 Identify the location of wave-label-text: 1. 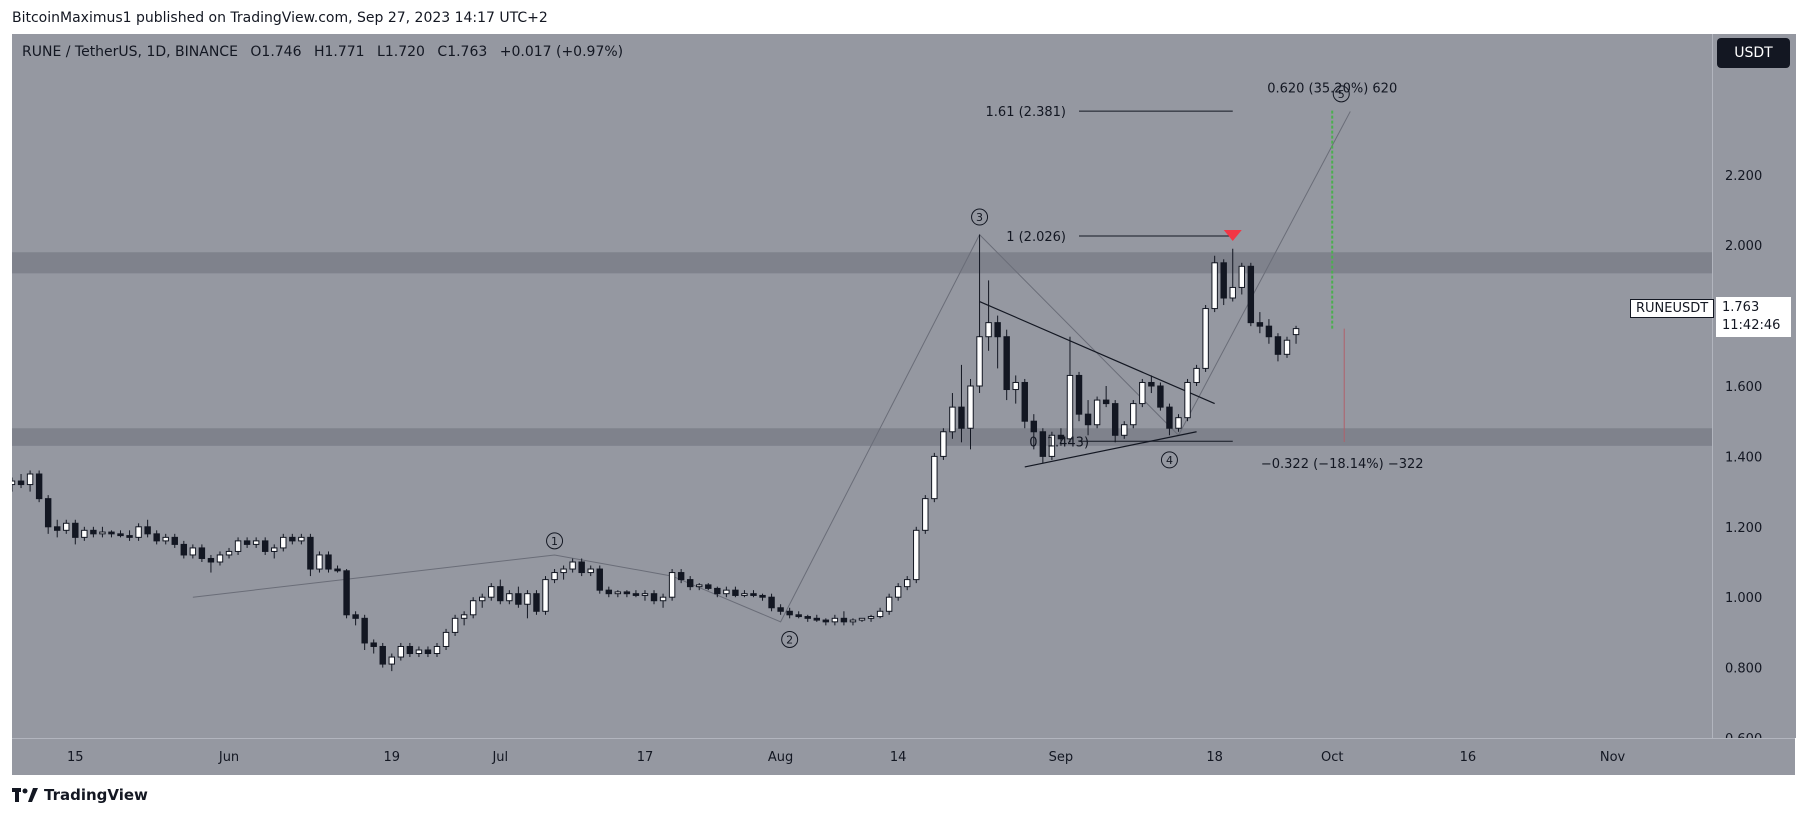
(554, 541).